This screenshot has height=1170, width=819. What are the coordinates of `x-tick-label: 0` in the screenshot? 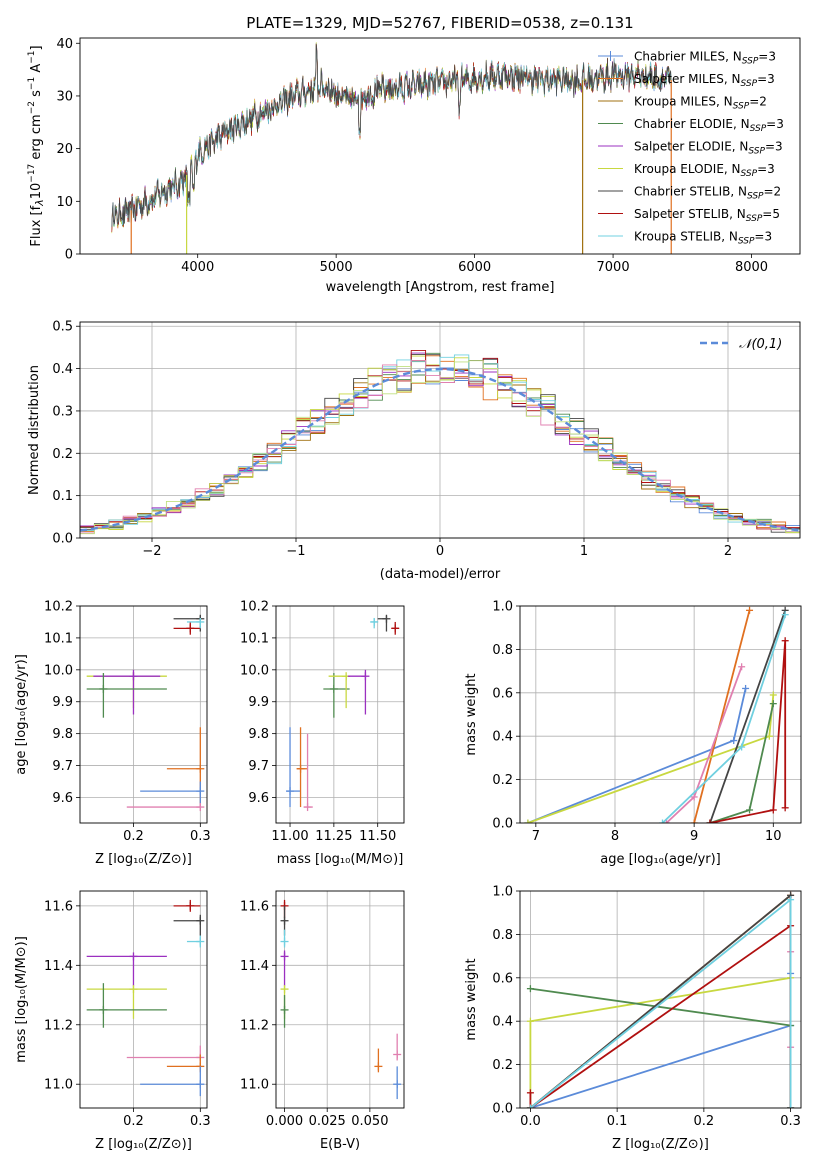 It's located at (440, 551).